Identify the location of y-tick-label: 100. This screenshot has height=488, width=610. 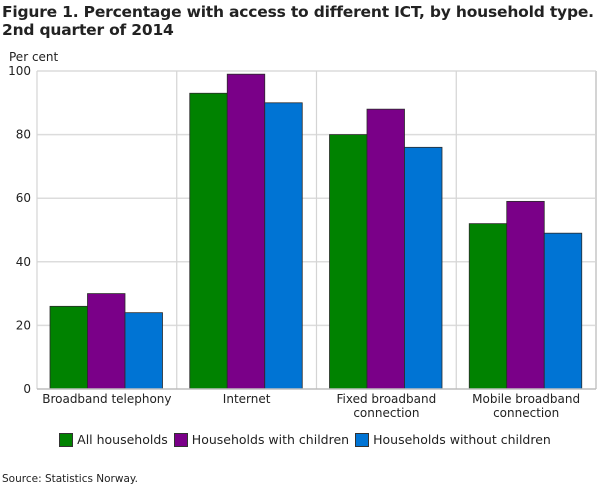
(19, 71).